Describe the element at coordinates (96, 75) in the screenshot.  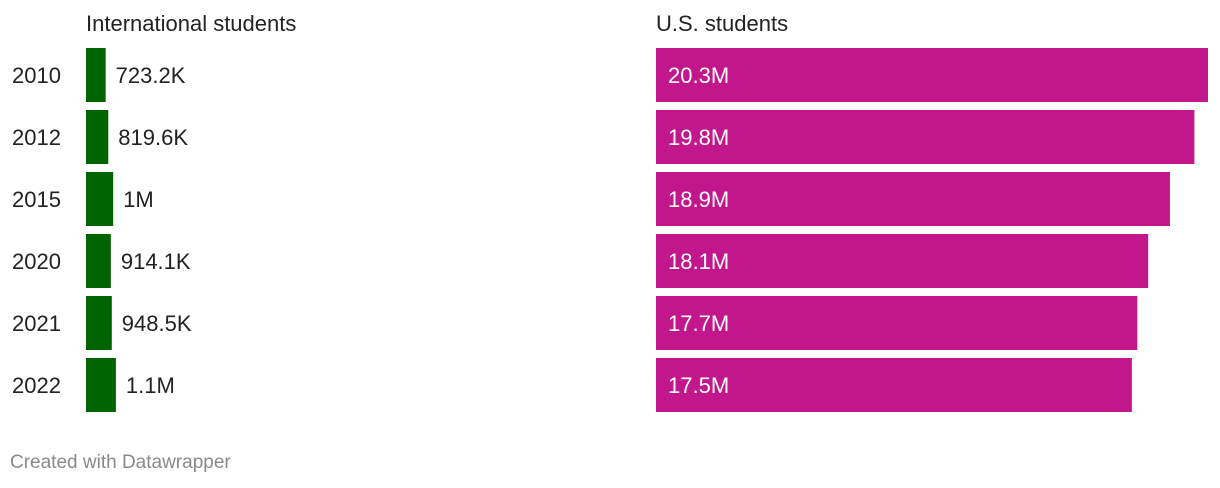
I see `bar-international-2010` at that location.